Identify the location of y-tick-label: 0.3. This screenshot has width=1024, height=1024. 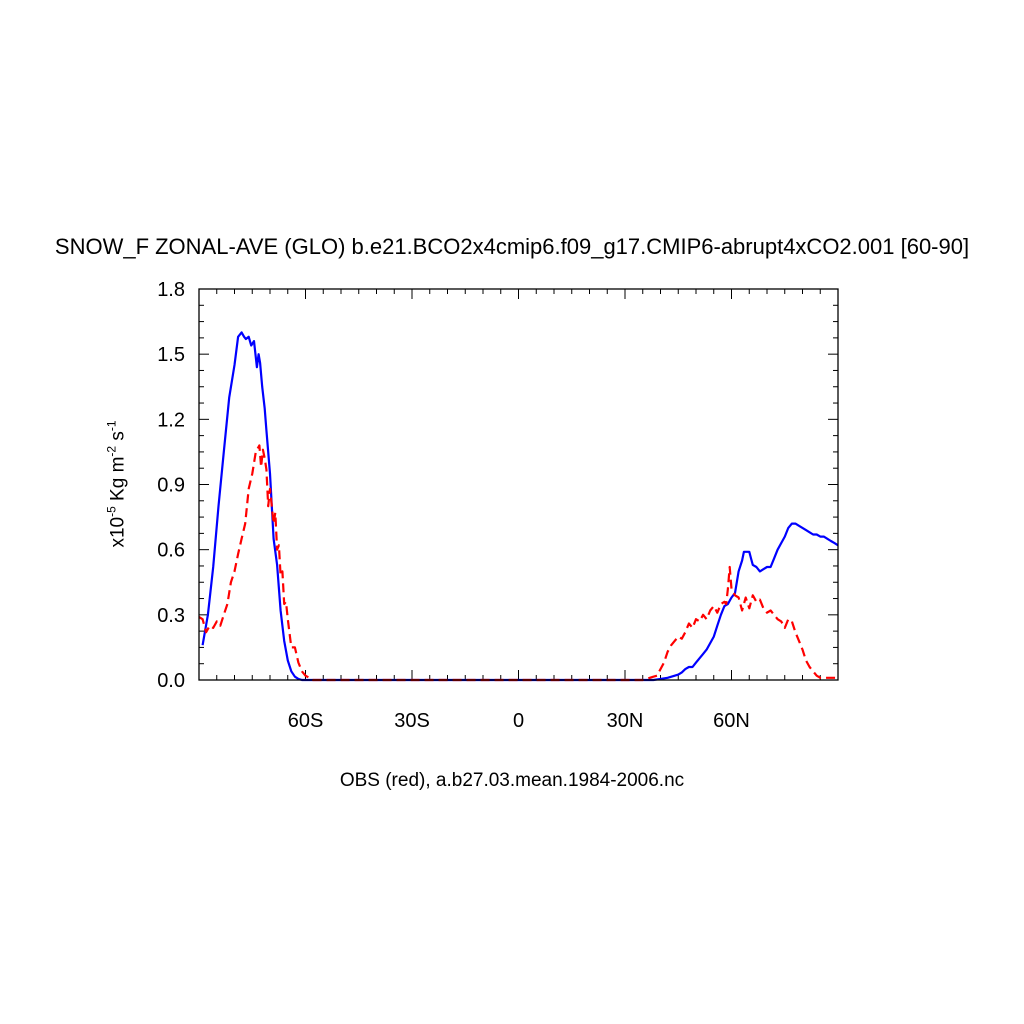
(171, 616).